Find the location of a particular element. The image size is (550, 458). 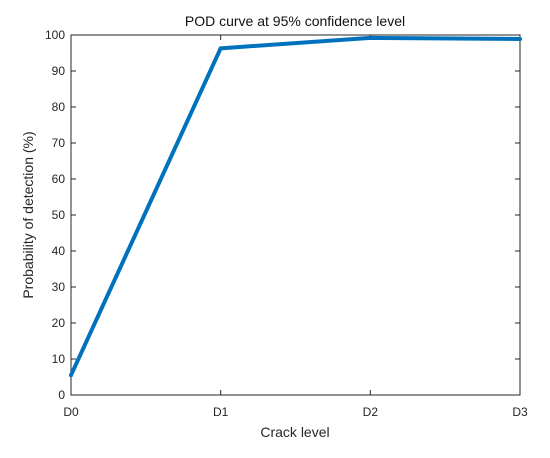

y-tick-label: 20 is located at coordinates (59, 323).